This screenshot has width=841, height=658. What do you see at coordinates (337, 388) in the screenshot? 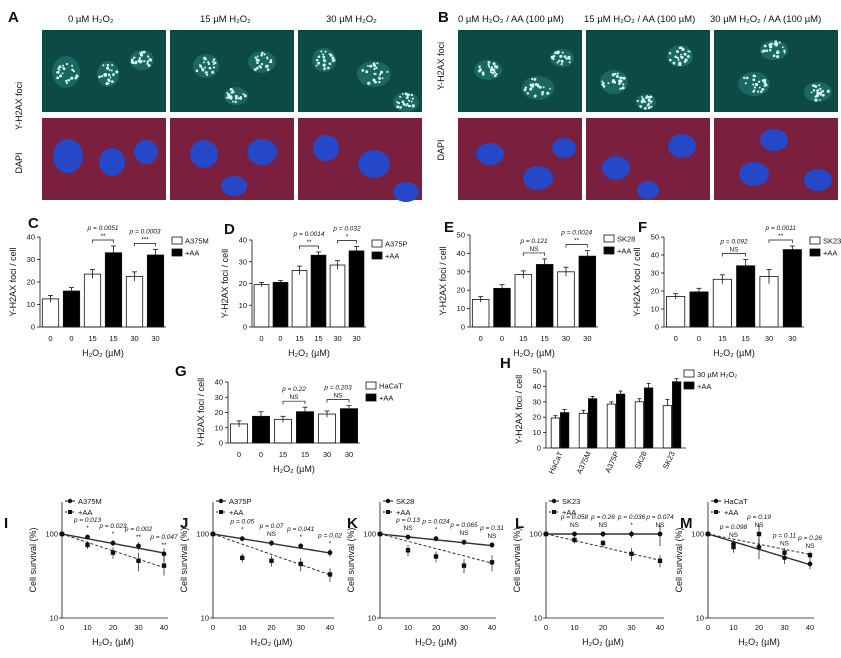
I see `p-value-label: p = 0.203` at bounding box center [337, 388].